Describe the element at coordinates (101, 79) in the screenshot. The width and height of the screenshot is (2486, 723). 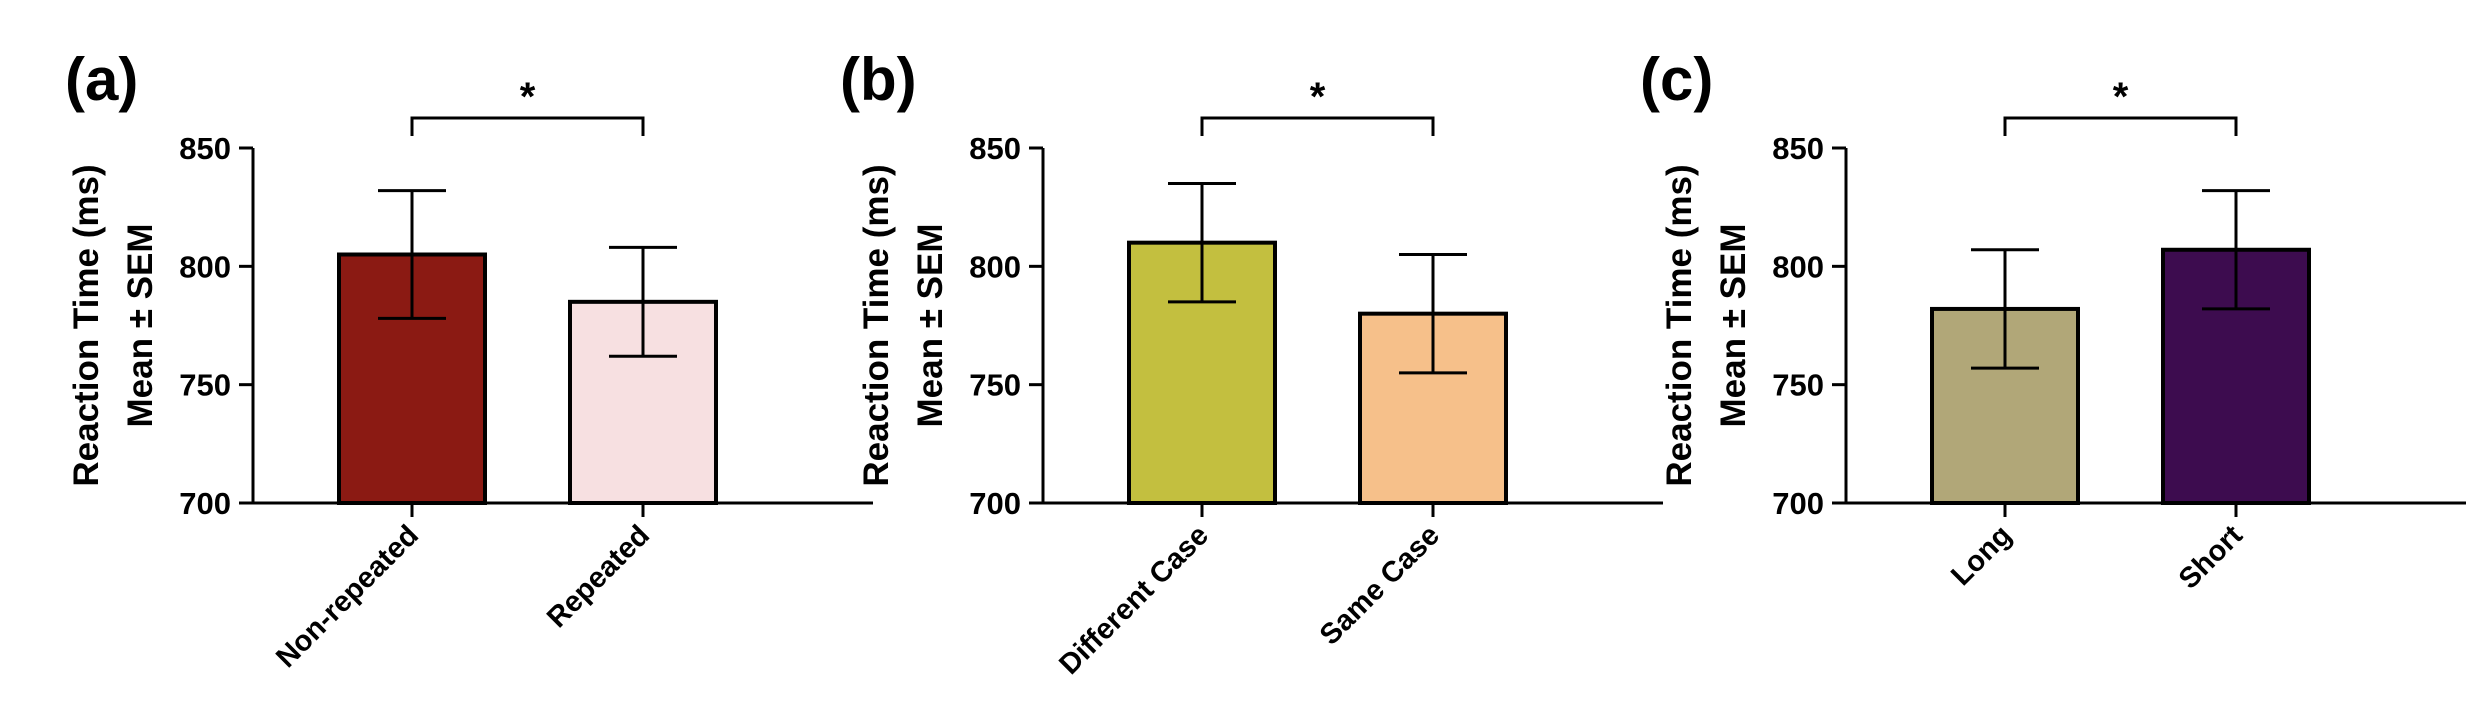
I see `panel-label: (a)` at that location.